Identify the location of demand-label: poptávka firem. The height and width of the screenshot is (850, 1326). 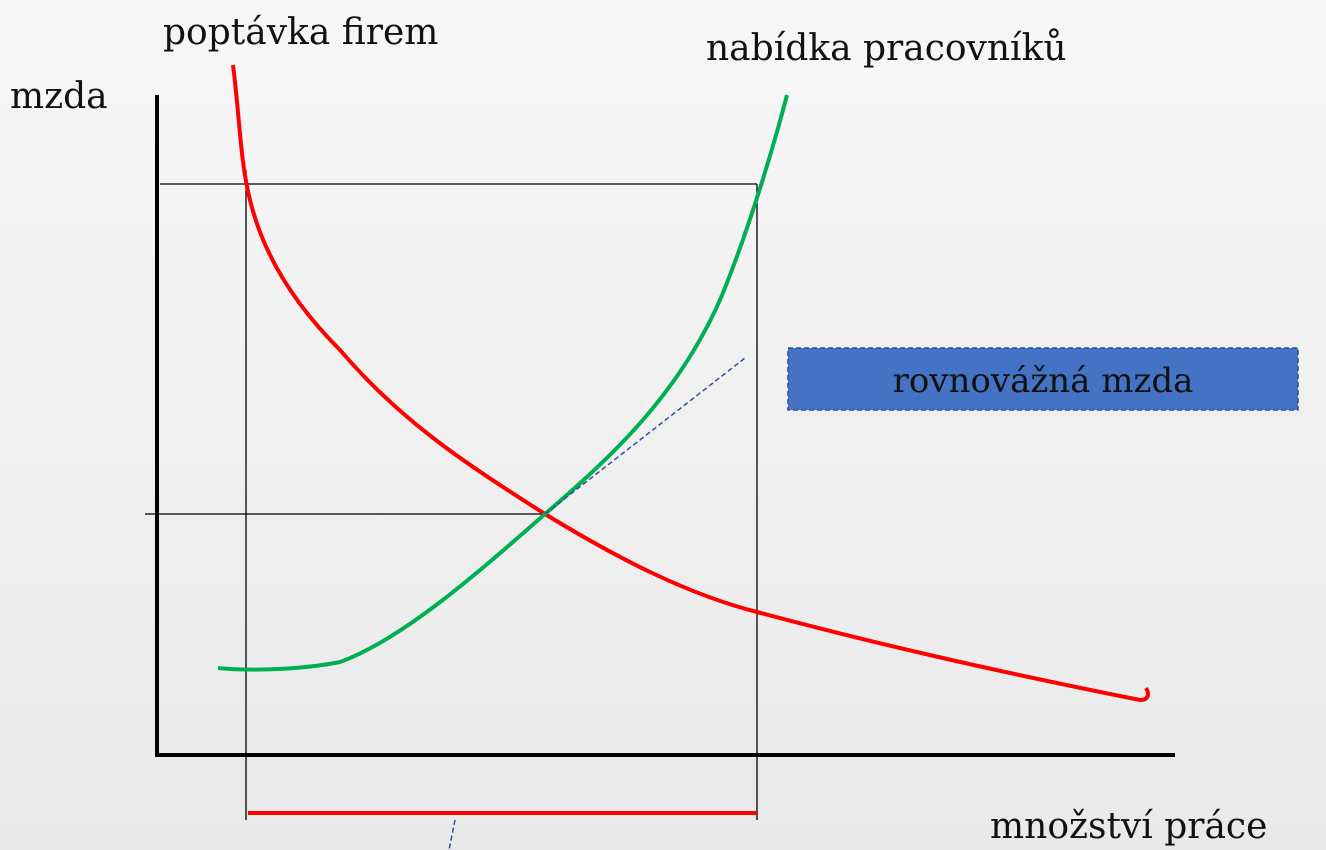
(300, 32).